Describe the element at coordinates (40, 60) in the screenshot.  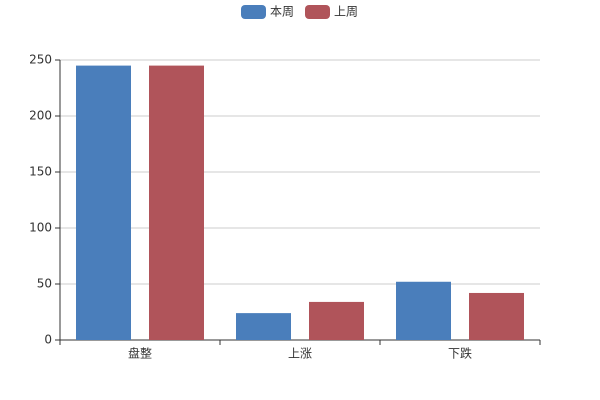
I see `y-tick-label: 250` at that location.